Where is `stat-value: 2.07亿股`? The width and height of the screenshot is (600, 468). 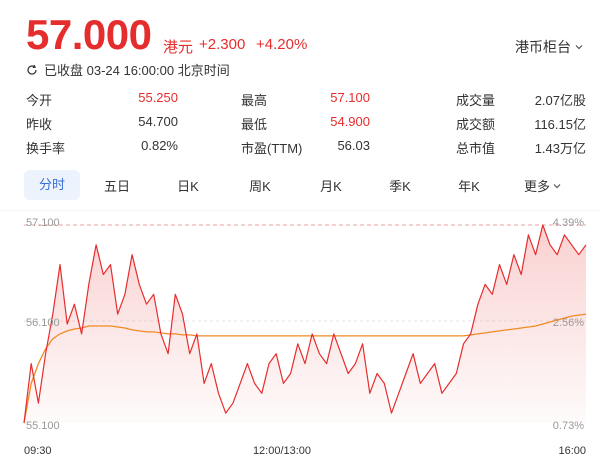 stat-value: 2.07亿股 is located at coordinates (560, 100).